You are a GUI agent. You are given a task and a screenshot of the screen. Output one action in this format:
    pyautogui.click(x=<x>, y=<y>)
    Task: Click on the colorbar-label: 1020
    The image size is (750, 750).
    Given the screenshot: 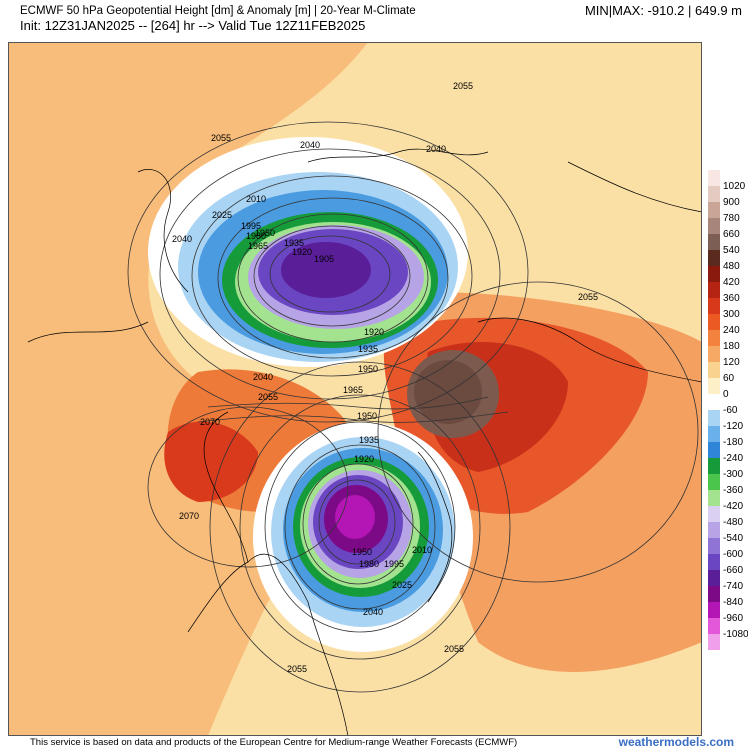 What is the action you would take?
    pyautogui.click(x=734, y=186)
    